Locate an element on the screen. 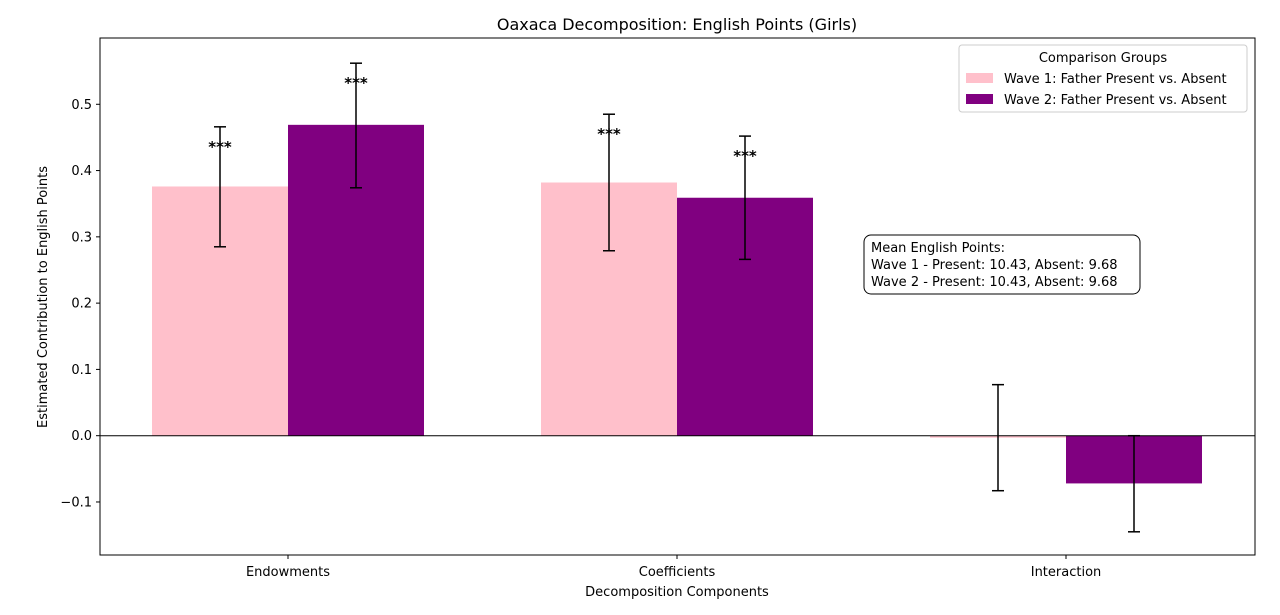 Image resolution: width=1280 pixels, height=615 pixels. legend-swatch-wave1 is located at coordinates (979, 78).